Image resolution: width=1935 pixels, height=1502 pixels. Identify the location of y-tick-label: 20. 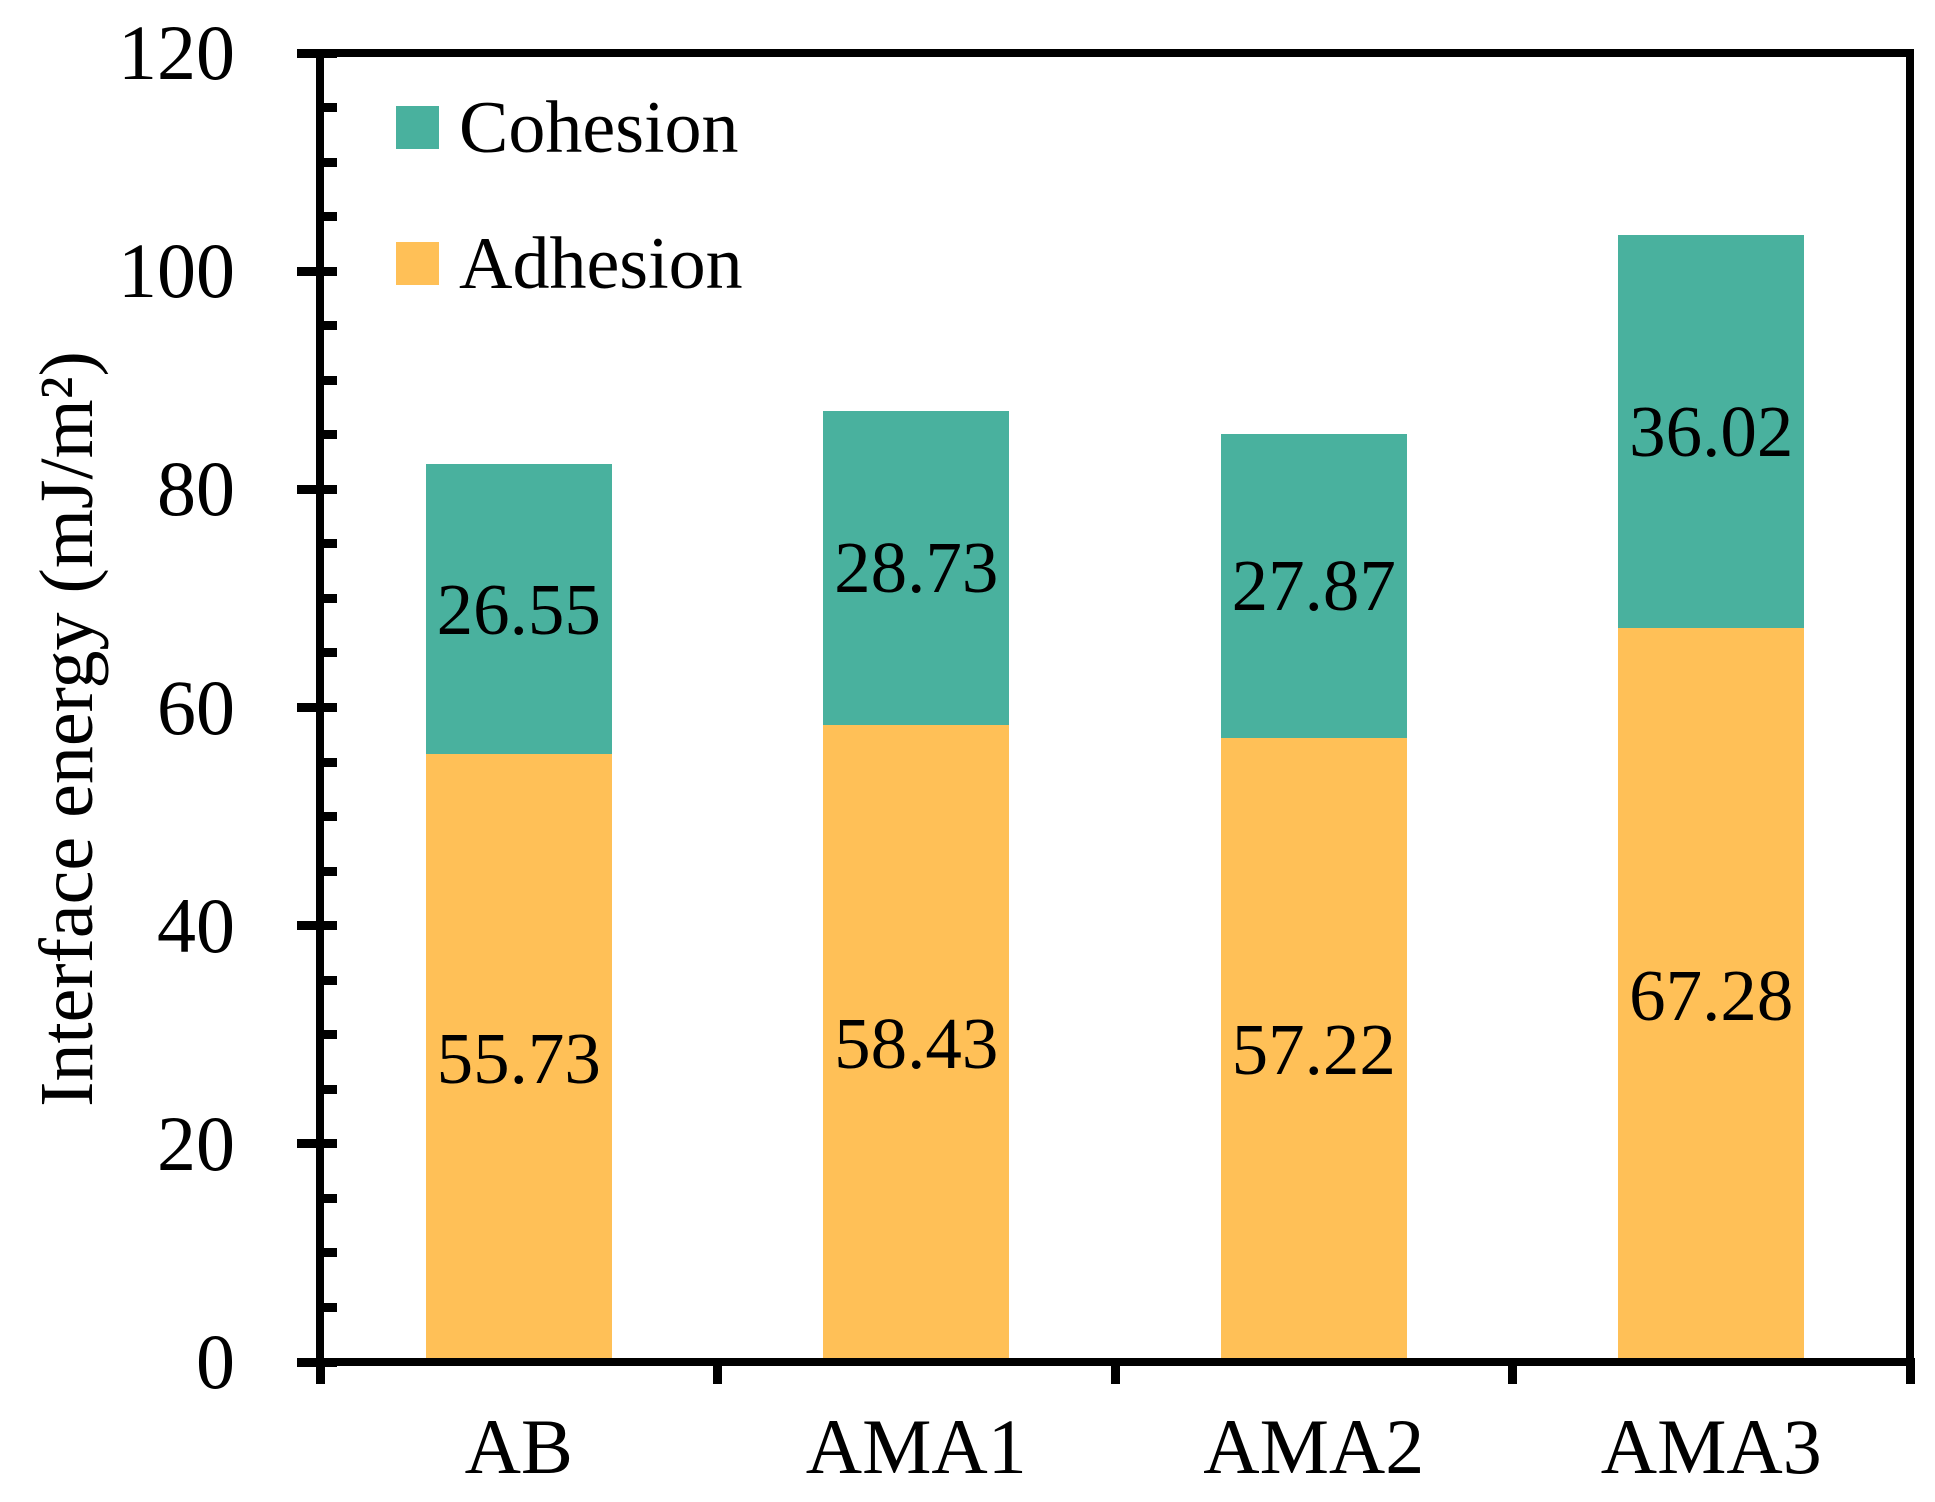
(196, 1143).